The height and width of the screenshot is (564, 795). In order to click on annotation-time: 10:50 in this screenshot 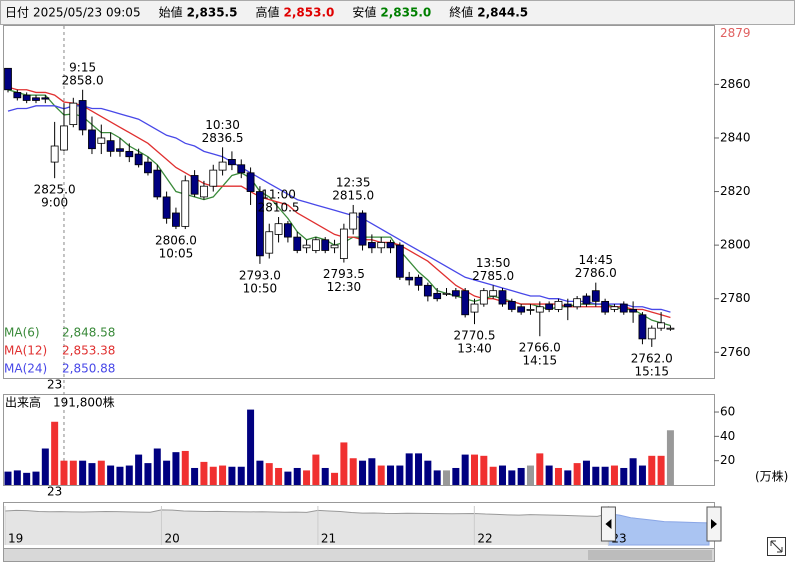, I will do `click(260, 288)`.